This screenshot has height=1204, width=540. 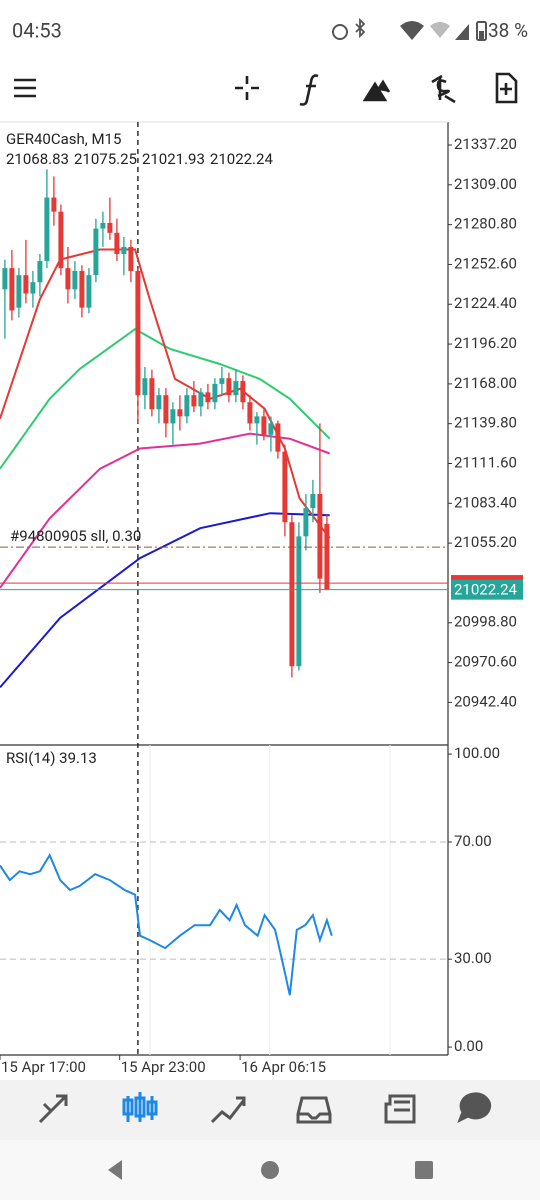 I want to click on chart-tab, so click(x=140, y=1107).